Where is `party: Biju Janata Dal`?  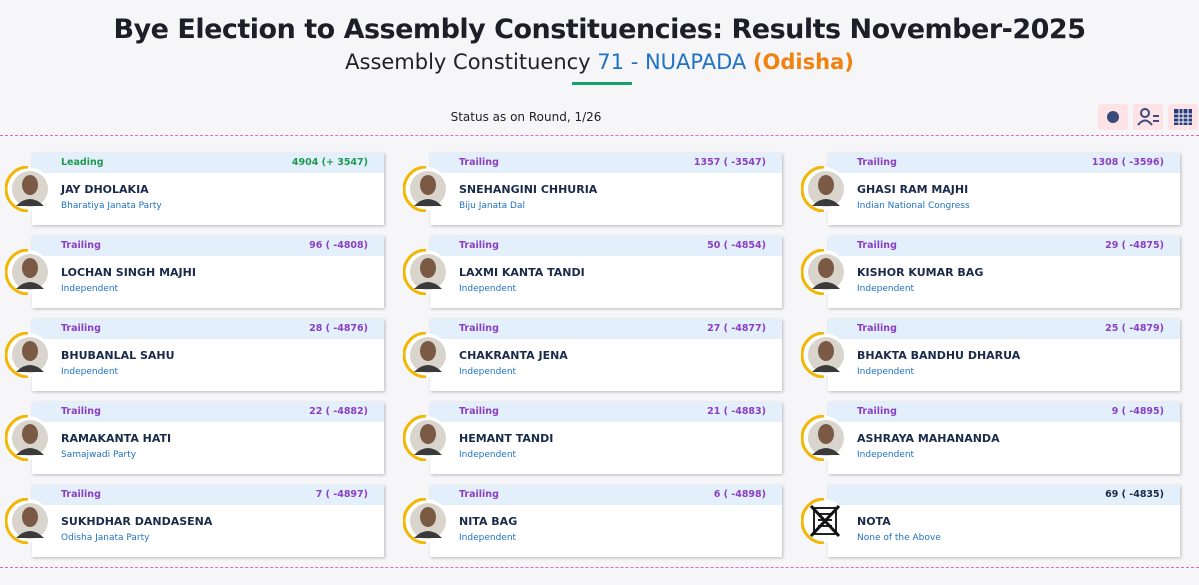
party: Biju Janata Dal is located at coordinates (492, 206).